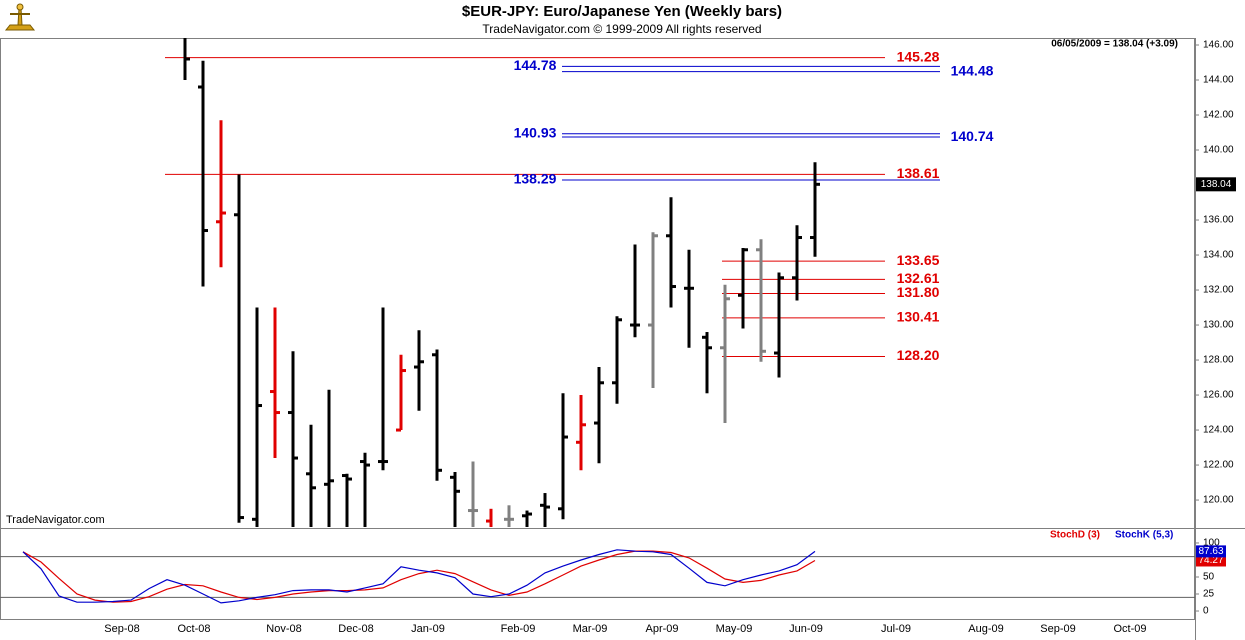 Image resolution: width=1245 pixels, height=640 pixels. Describe the element at coordinates (918, 292) in the screenshot. I see `level-label: 131.80` at that location.